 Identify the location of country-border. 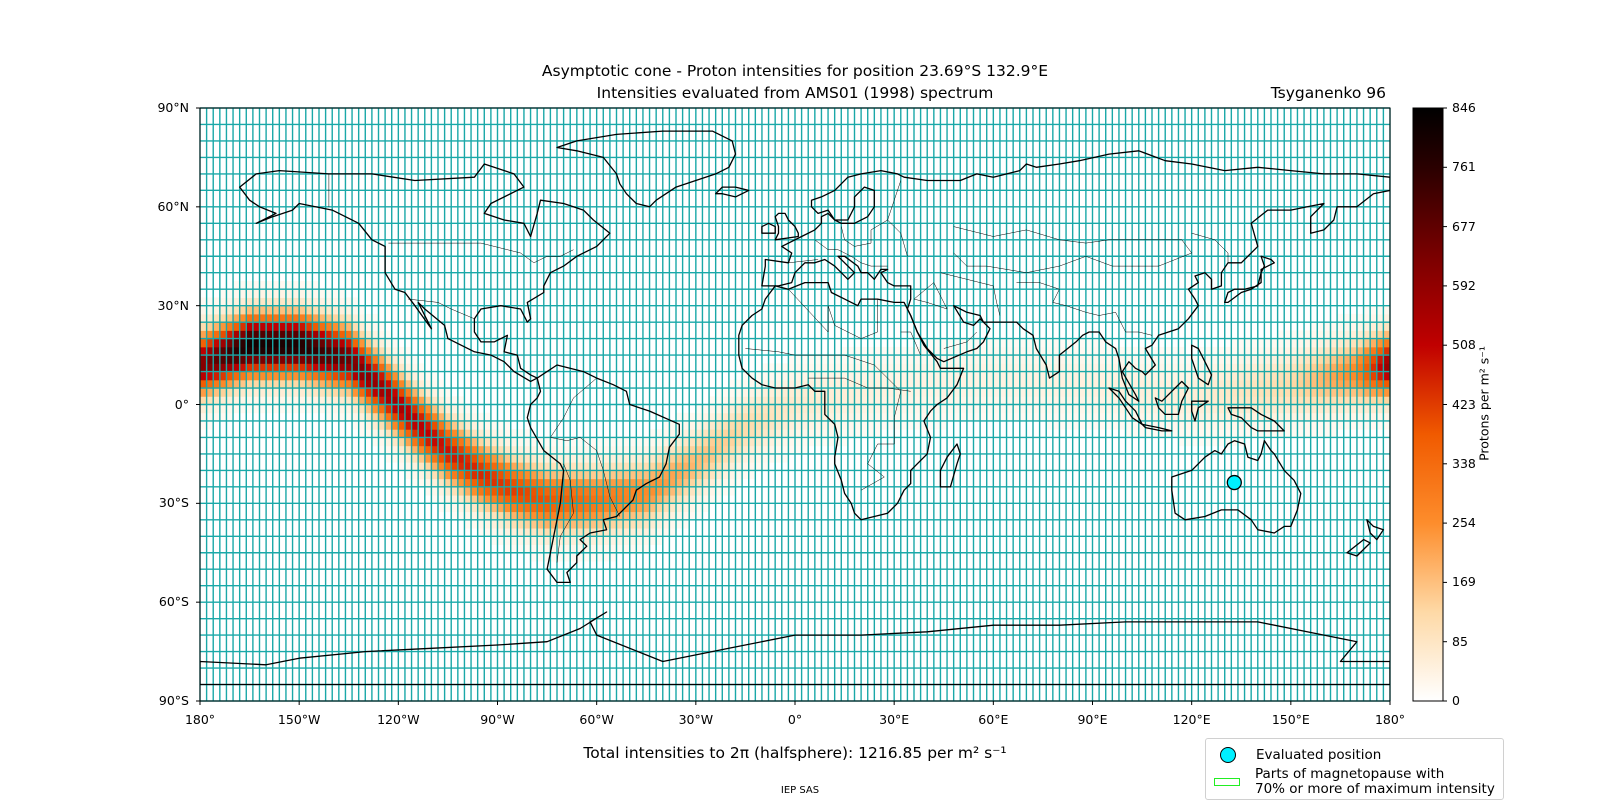
(565, 513).